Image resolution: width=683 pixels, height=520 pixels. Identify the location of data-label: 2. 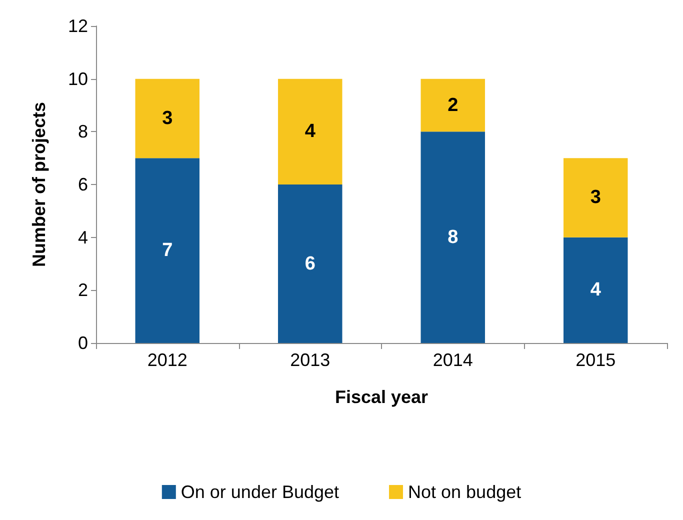
(453, 105).